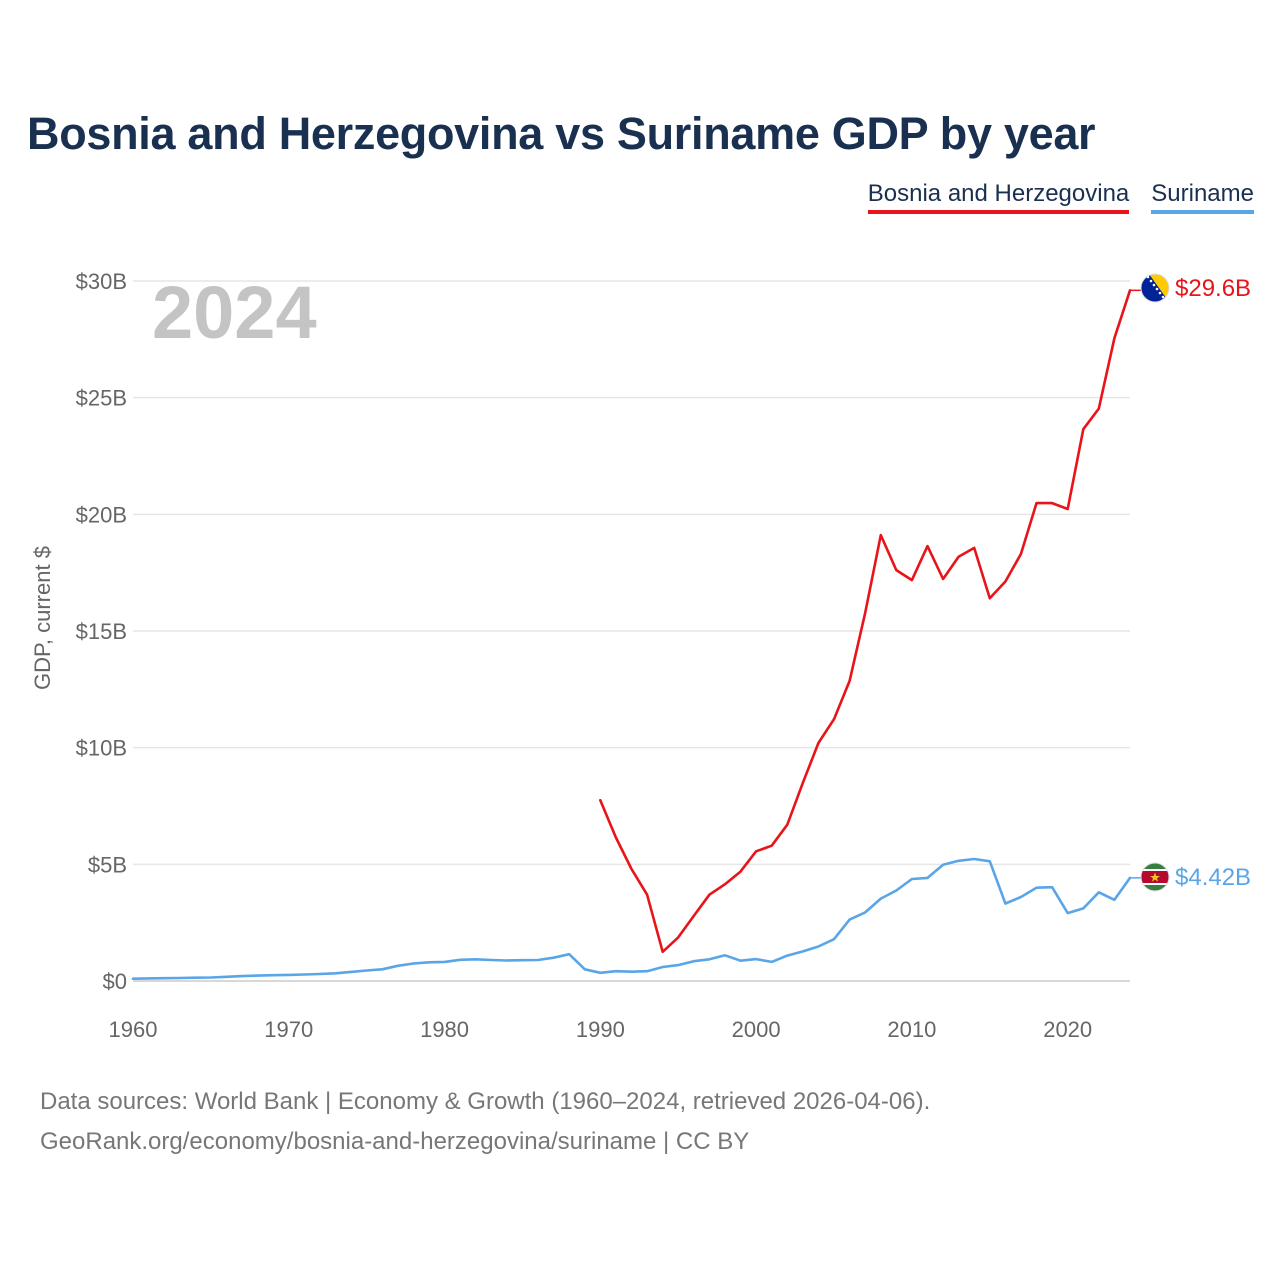 This screenshot has width=1280, height=1280. I want to click on series-line-suriname, so click(631, 919).